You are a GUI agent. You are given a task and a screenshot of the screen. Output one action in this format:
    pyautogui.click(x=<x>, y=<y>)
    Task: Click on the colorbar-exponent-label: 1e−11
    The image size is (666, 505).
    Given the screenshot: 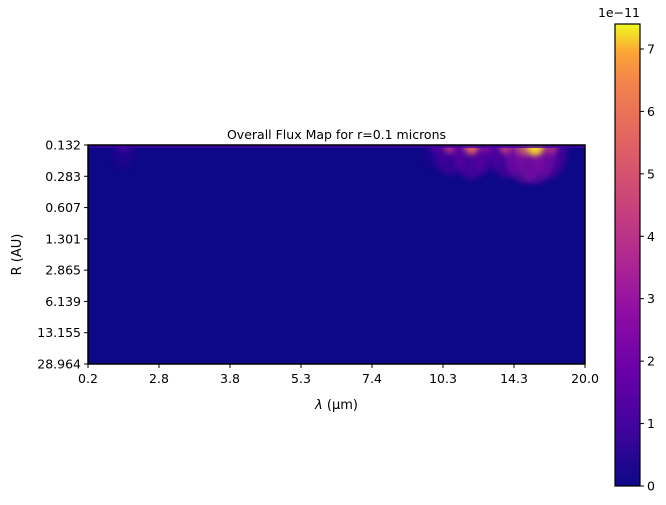 What is the action you would take?
    pyautogui.click(x=619, y=12)
    